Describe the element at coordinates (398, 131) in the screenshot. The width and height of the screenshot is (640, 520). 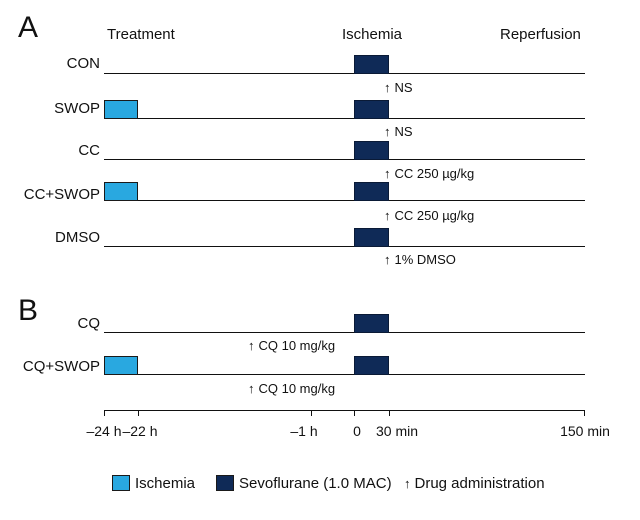
I see `drug-swop: ↑ NS` at that location.